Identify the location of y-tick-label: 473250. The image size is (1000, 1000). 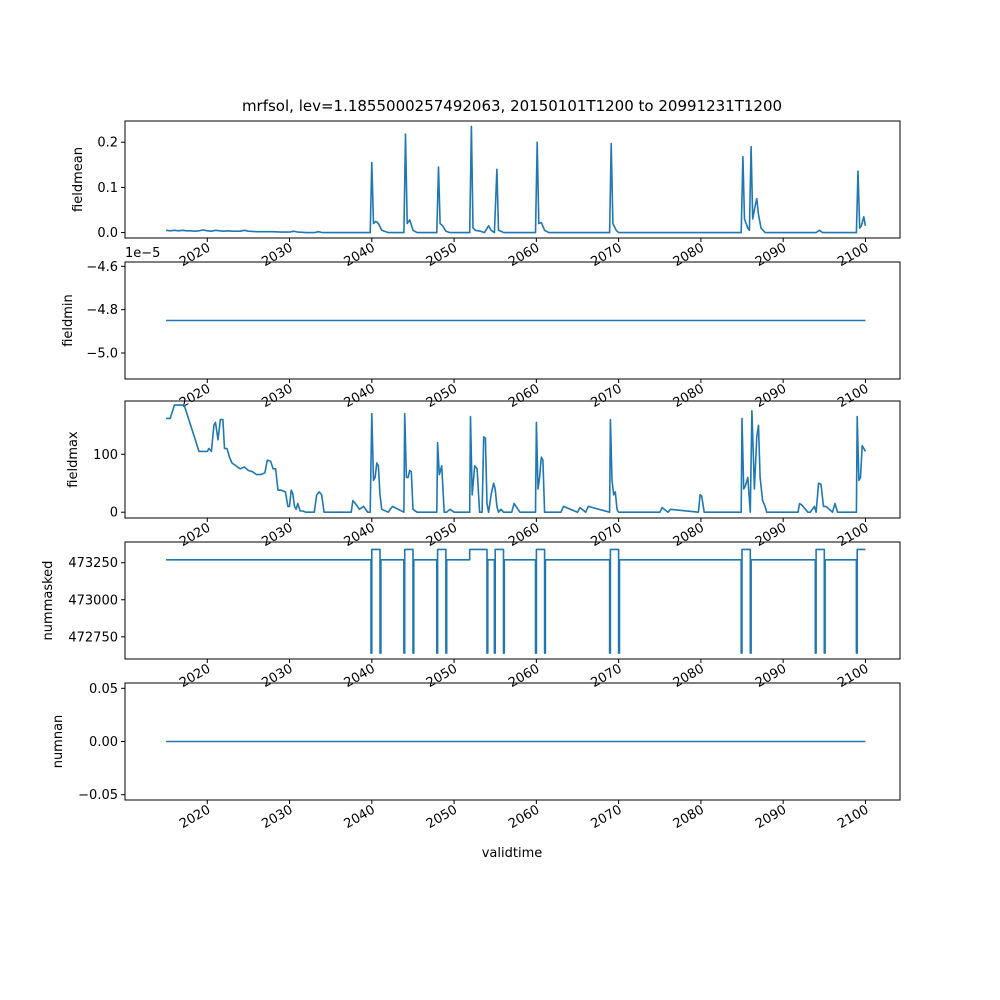
(93, 563).